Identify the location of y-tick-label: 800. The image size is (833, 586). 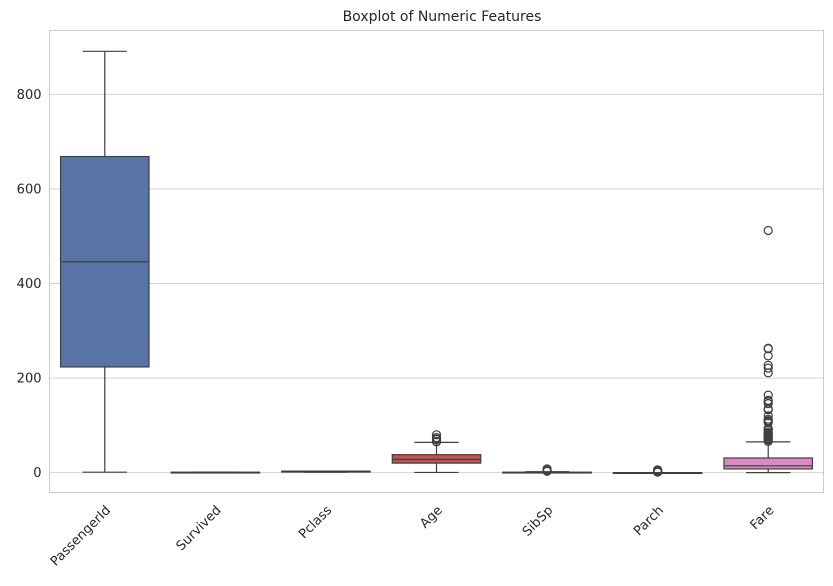
(29, 95).